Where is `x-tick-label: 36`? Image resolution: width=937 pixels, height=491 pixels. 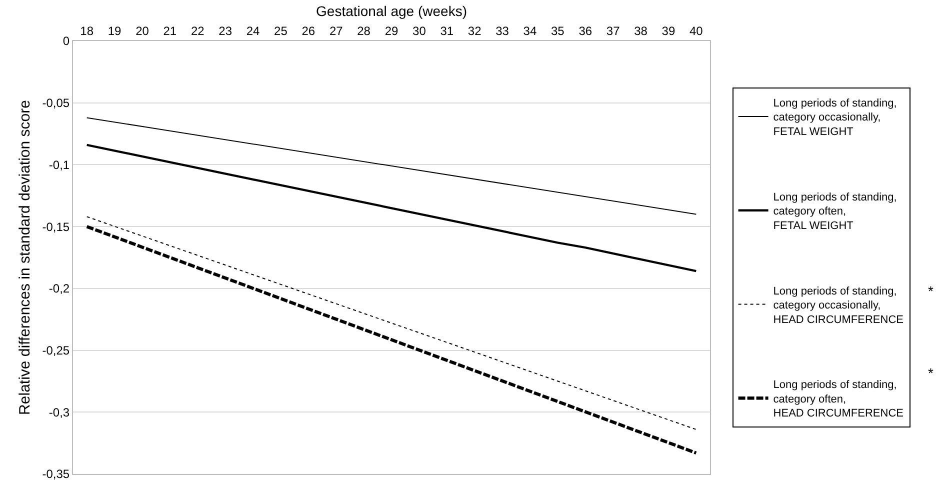 x-tick-label: 36 is located at coordinates (585, 31).